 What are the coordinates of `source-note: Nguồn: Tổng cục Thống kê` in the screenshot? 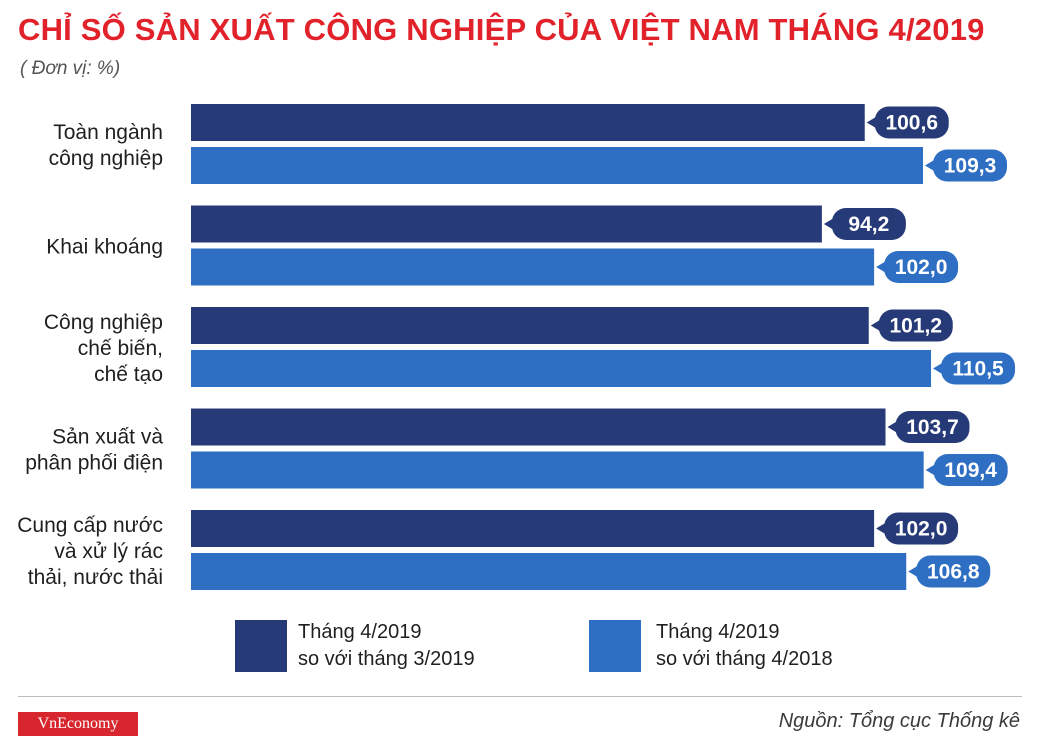 It's located at (899, 721).